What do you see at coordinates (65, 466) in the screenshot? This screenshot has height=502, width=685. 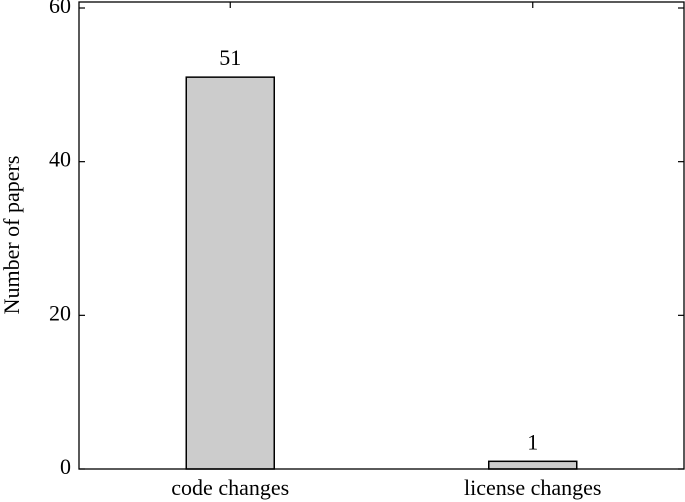 I see `y-tick-label: 0` at bounding box center [65, 466].